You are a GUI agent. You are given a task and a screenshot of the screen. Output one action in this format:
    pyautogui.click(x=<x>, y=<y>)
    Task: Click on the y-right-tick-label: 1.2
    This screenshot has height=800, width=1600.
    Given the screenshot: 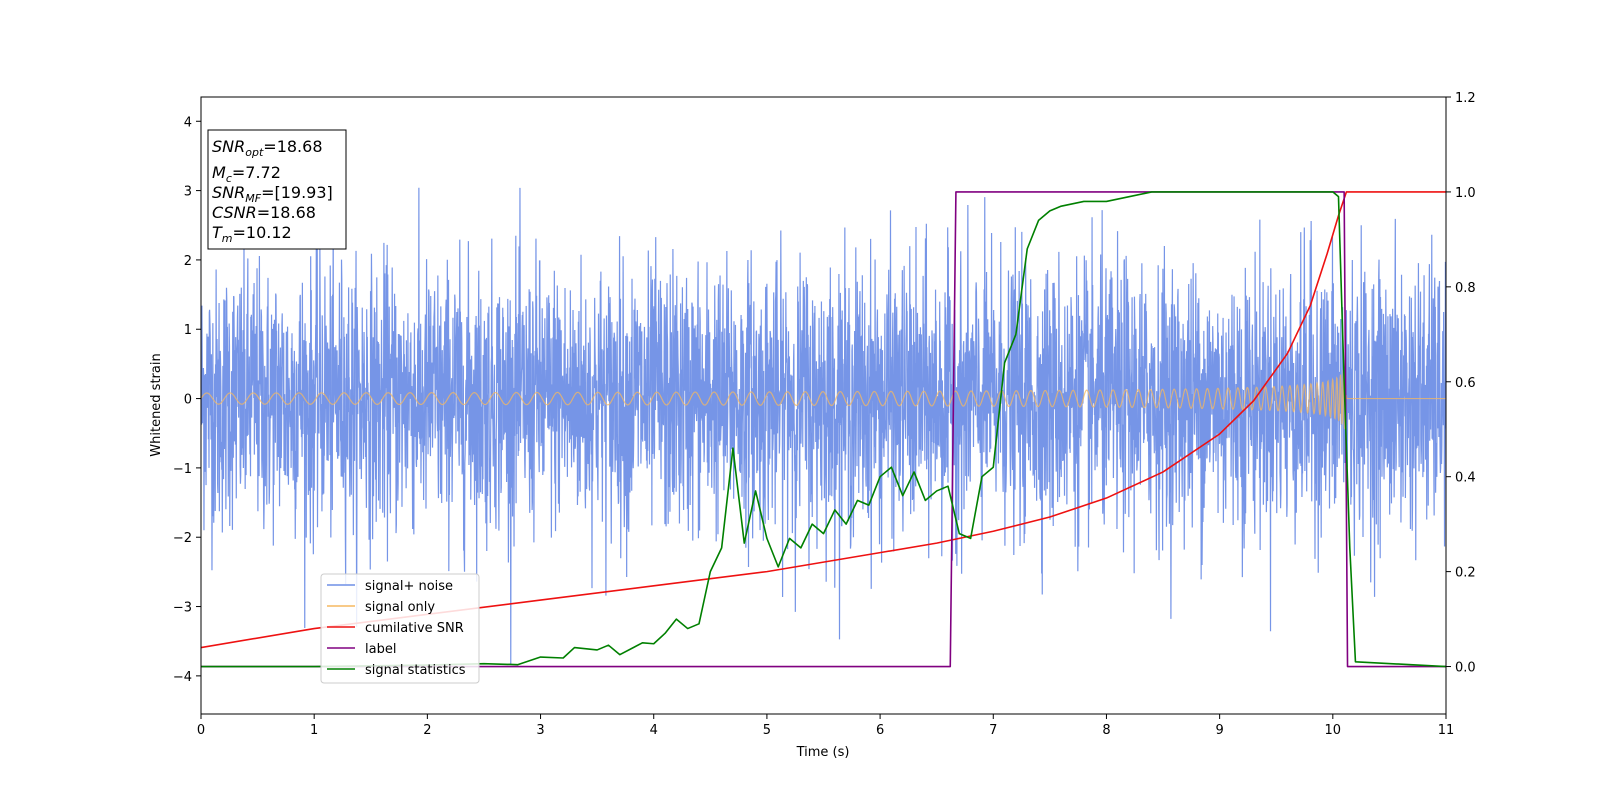 What is the action you would take?
    pyautogui.click(x=1465, y=98)
    